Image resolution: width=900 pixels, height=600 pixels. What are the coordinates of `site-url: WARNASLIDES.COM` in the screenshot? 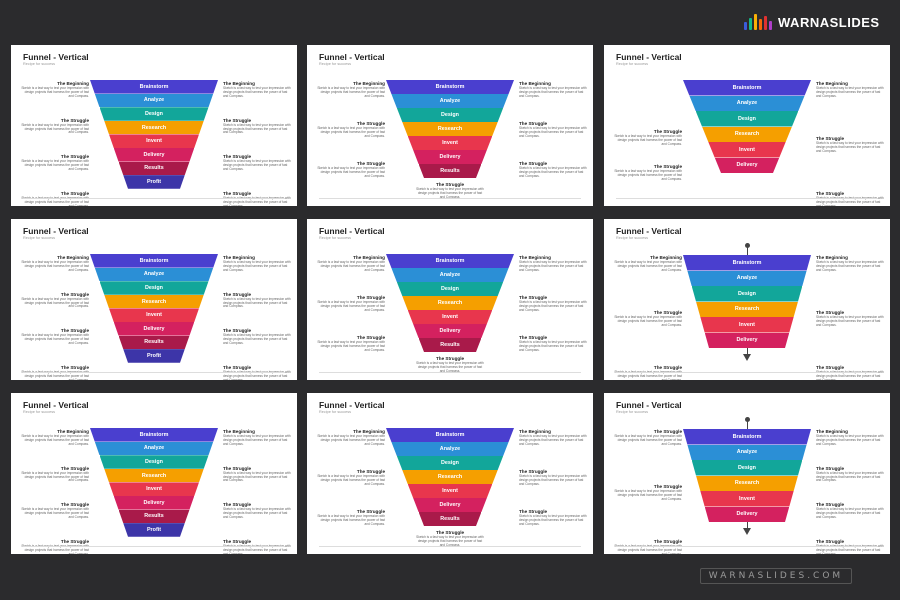 It's located at (776, 576).